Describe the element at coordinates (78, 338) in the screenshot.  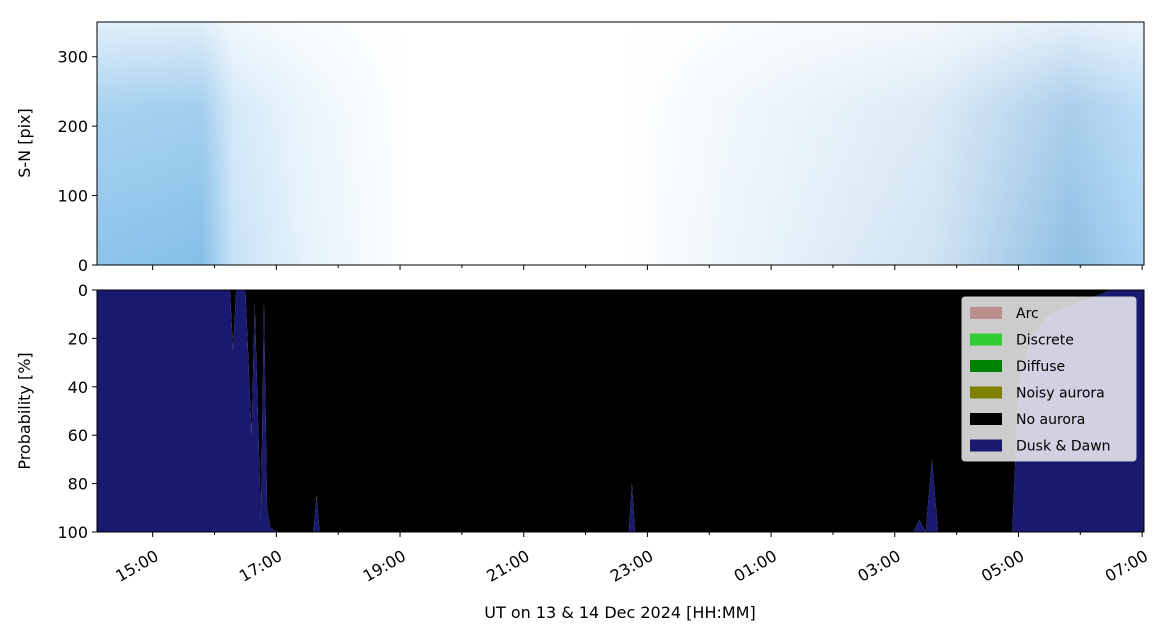
I see `y-tick-label: 20` at that location.